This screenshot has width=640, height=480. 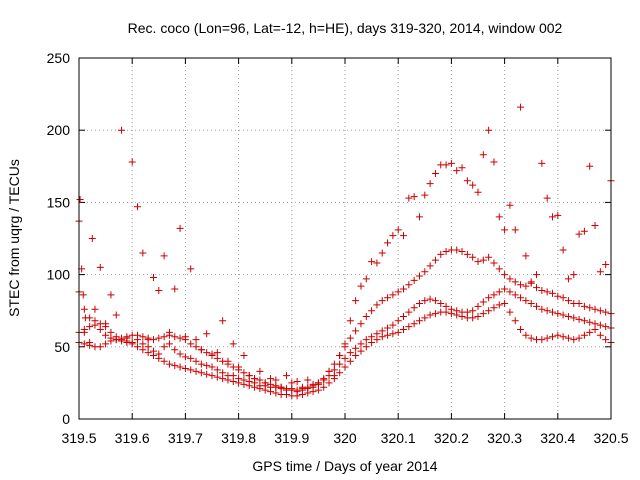 What do you see at coordinates (59, 275) in the screenshot?
I see `y-tick-label-2: 100` at bounding box center [59, 275].